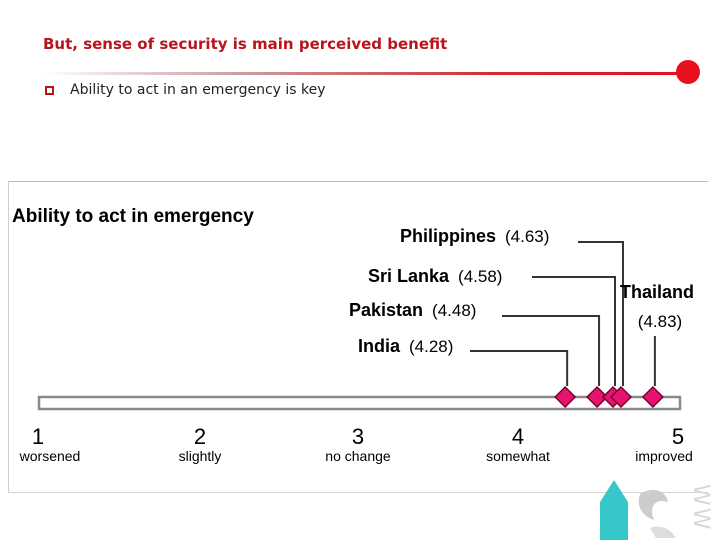  What do you see at coordinates (664, 456) in the screenshot?
I see `tick-label-5: improved` at bounding box center [664, 456].